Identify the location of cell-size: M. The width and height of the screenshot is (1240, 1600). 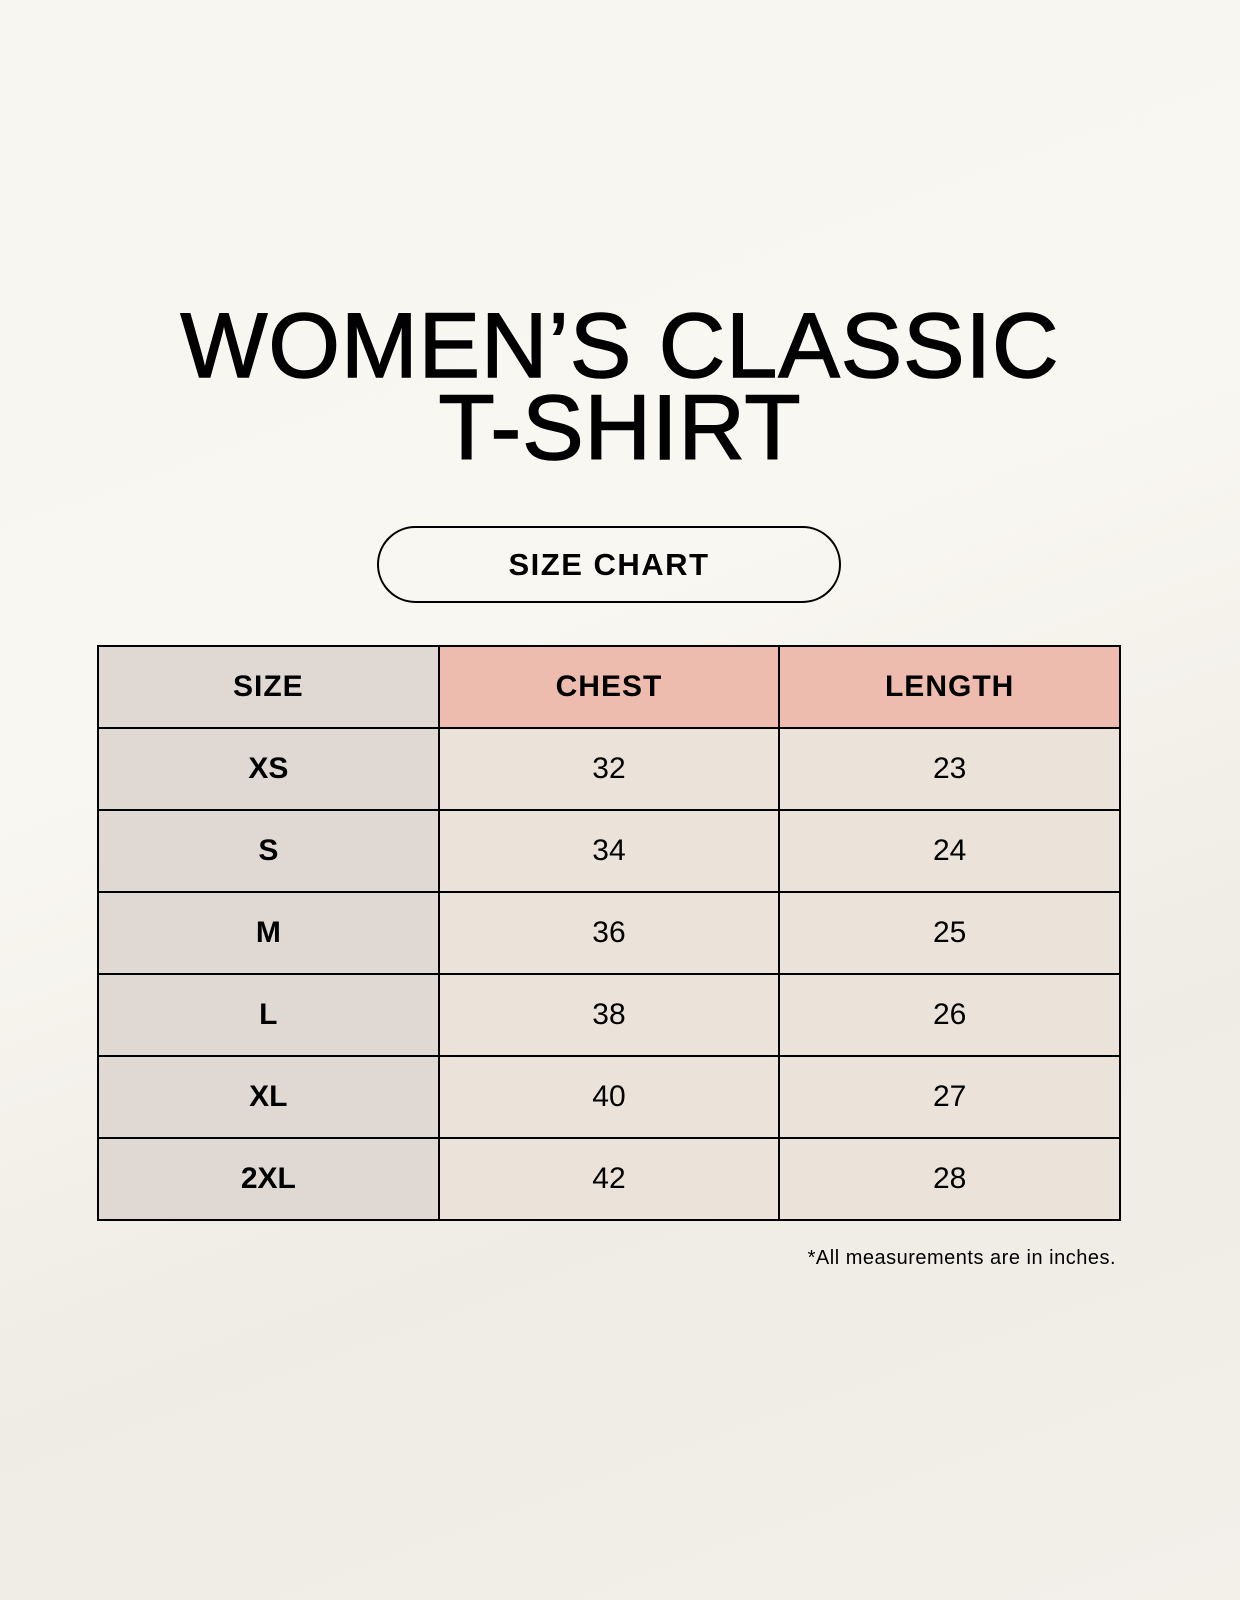
(268, 933).